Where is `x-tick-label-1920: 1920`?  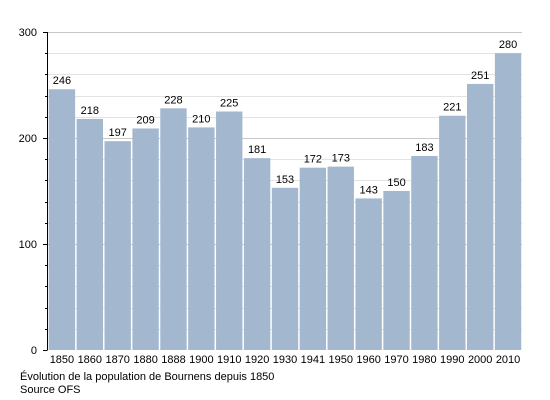
x-tick-label-1920: 1920 is located at coordinates (257, 360).